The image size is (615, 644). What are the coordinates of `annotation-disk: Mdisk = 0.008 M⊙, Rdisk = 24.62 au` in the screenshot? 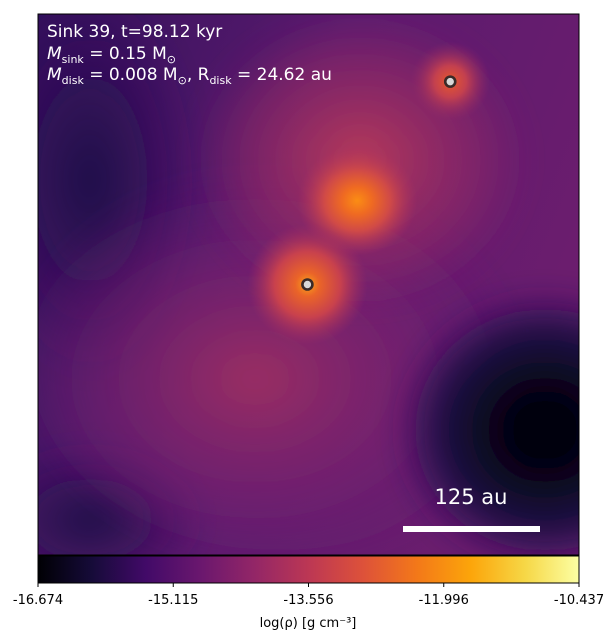 It's located at (189, 76).